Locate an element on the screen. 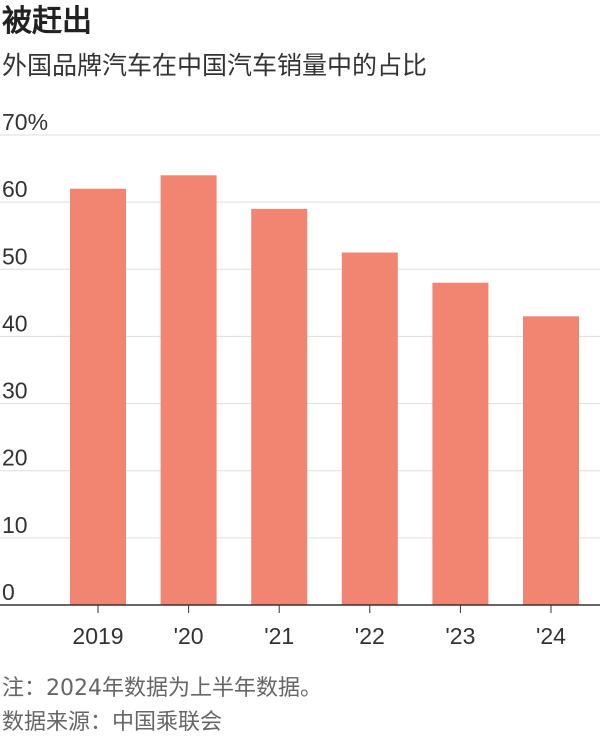 Image resolution: width=600 pixels, height=740 pixels. x-tick-label: '21 is located at coordinates (279, 636).